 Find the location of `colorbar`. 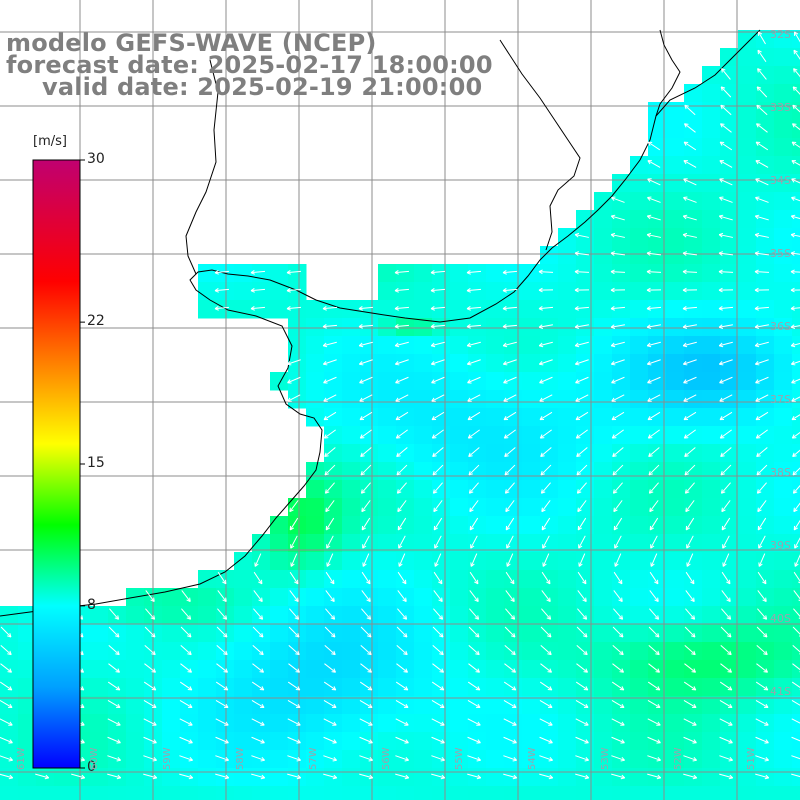

colorbar is located at coordinates (58, 464).